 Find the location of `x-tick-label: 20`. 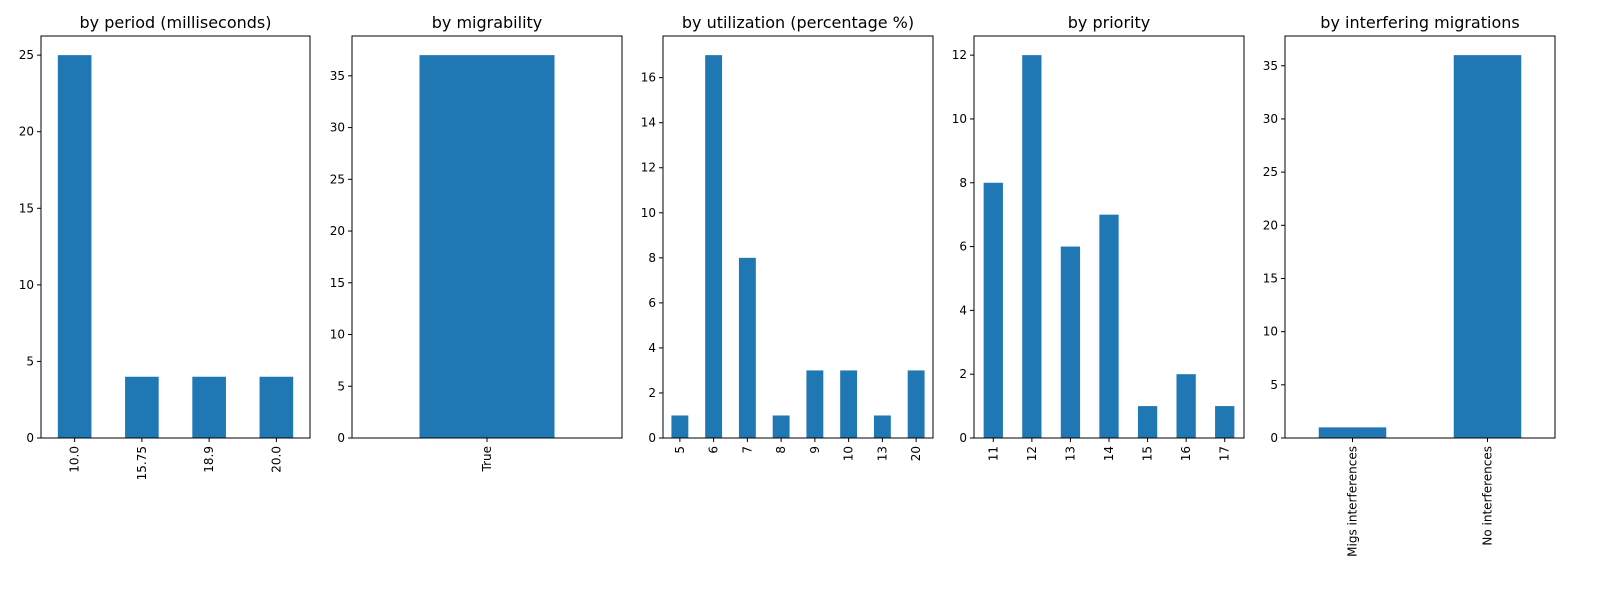

x-tick-label: 20 is located at coordinates (916, 453).